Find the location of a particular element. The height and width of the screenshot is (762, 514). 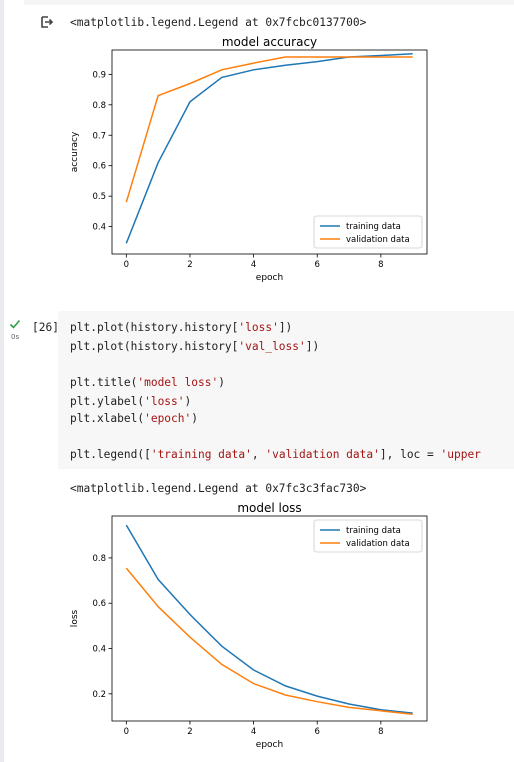

series-line-training-data is located at coordinates (269, 619).